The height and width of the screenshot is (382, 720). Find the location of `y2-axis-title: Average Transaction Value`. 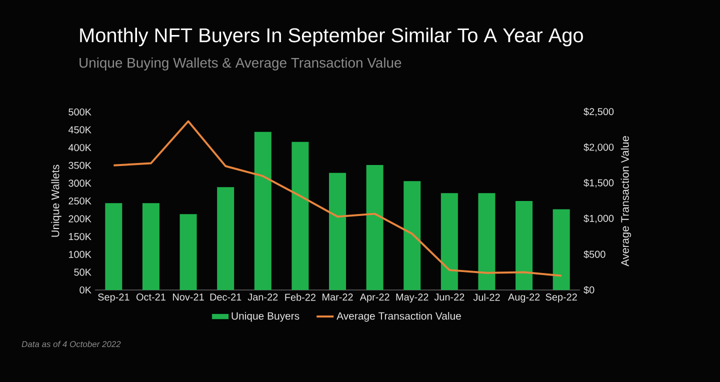

y2-axis-title: Average Transaction Value is located at coordinates (626, 201).